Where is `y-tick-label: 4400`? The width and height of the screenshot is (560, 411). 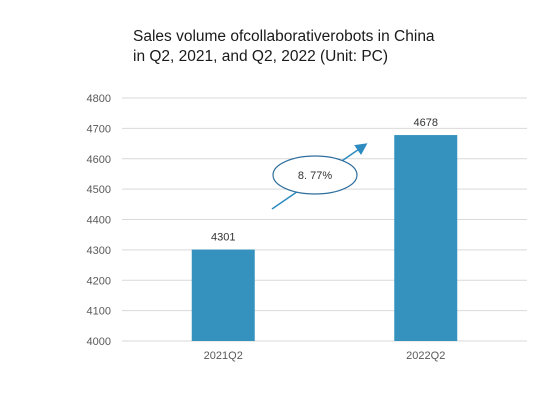 y-tick-label: 4400 is located at coordinates (99, 221).